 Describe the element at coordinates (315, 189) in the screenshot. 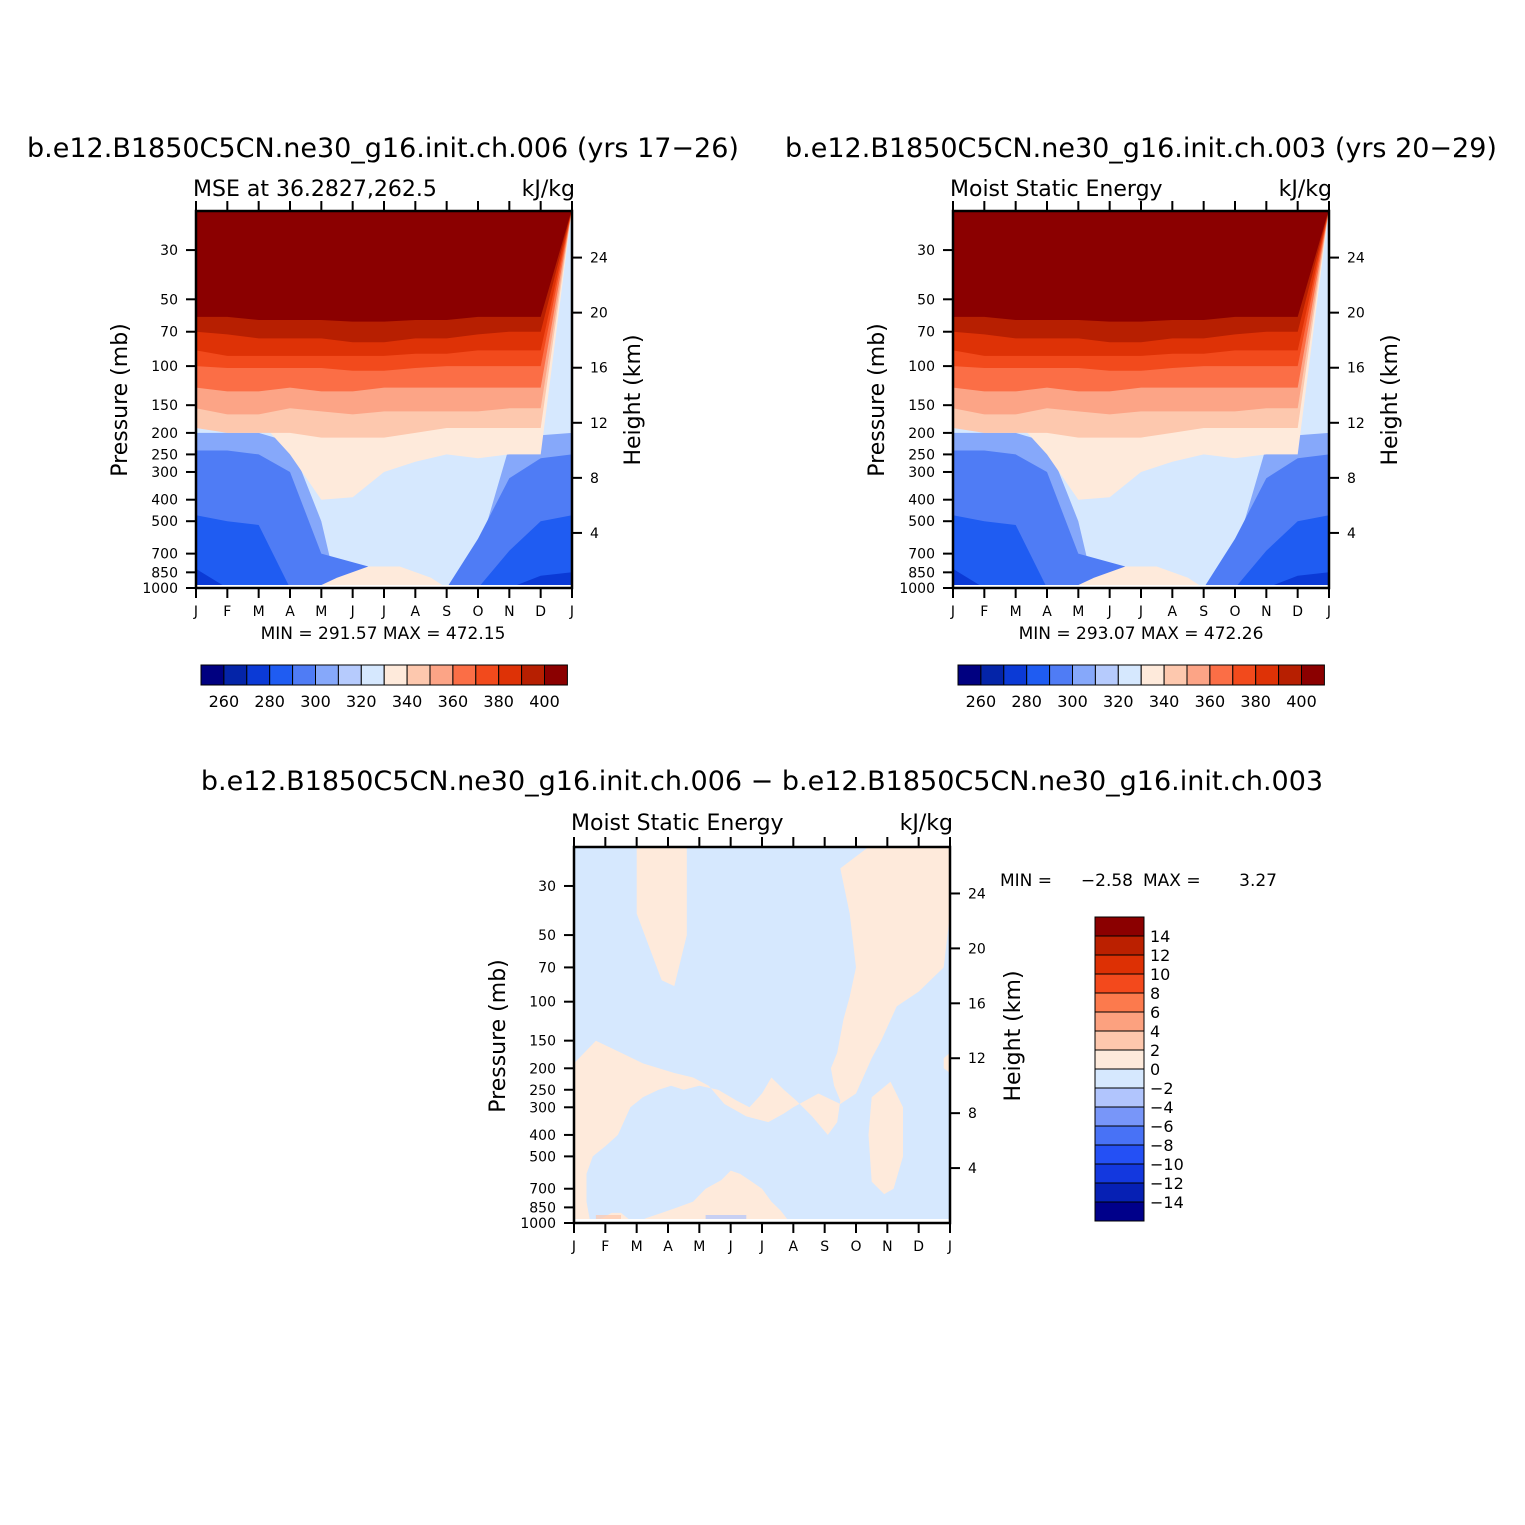

I see `panel1-subtitle-left: MSE at 36.2827,262.5` at that location.